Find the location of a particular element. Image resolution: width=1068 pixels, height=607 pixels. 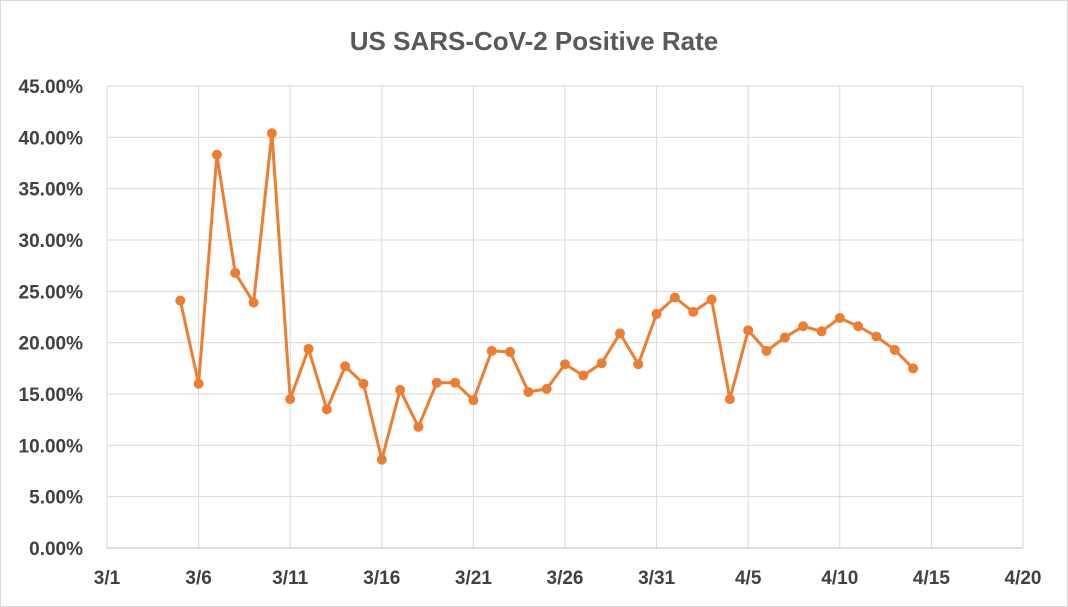

x-tick-label: 3/1 is located at coordinates (107, 578).